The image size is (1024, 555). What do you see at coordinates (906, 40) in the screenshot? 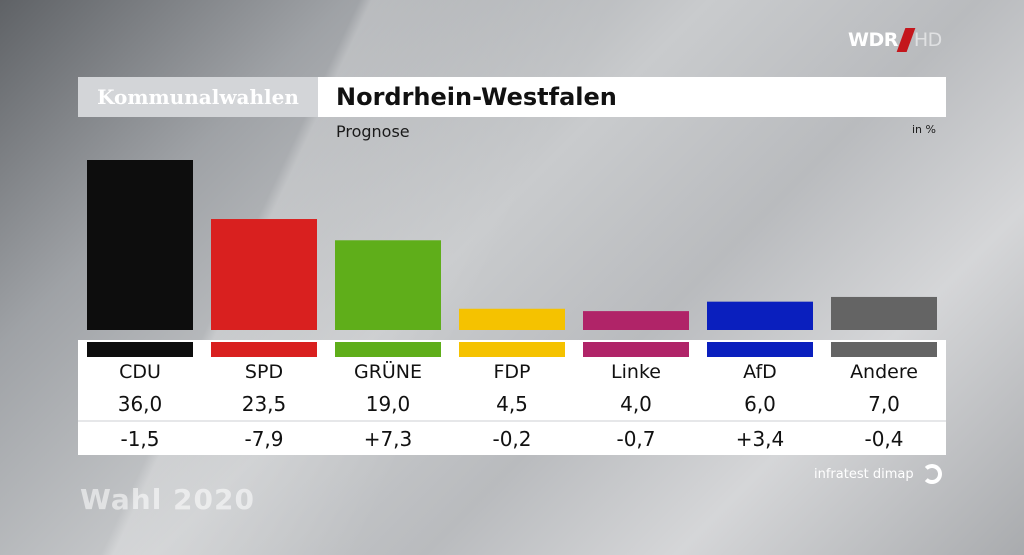
I see `logo-slash-icon` at bounding box center [906, 40].